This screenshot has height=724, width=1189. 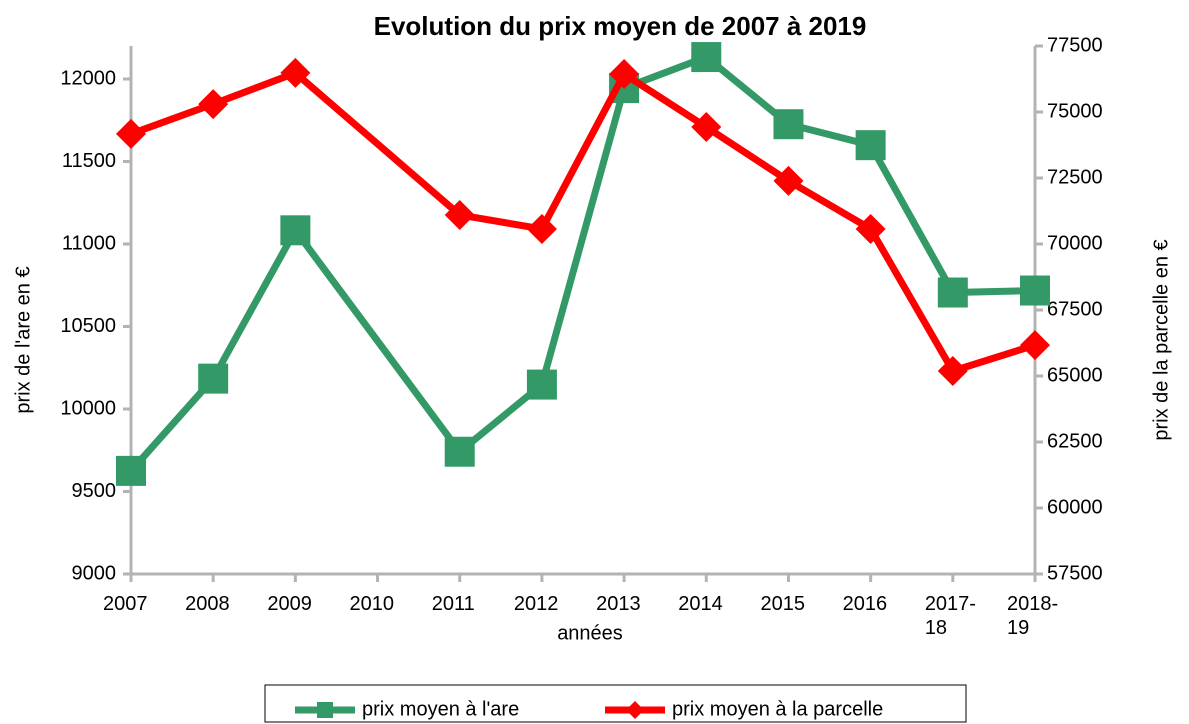 I want to click on y2-tick-label: 77500, so click(x=1075, y=45).